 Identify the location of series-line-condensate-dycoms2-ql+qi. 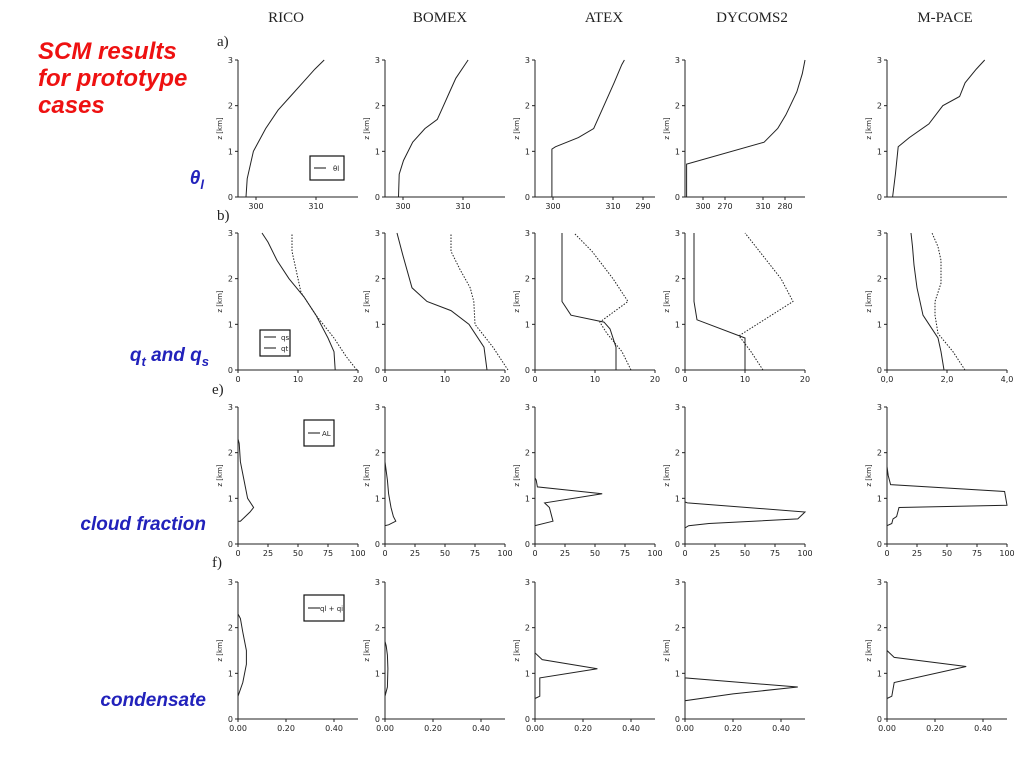
(741, 650).